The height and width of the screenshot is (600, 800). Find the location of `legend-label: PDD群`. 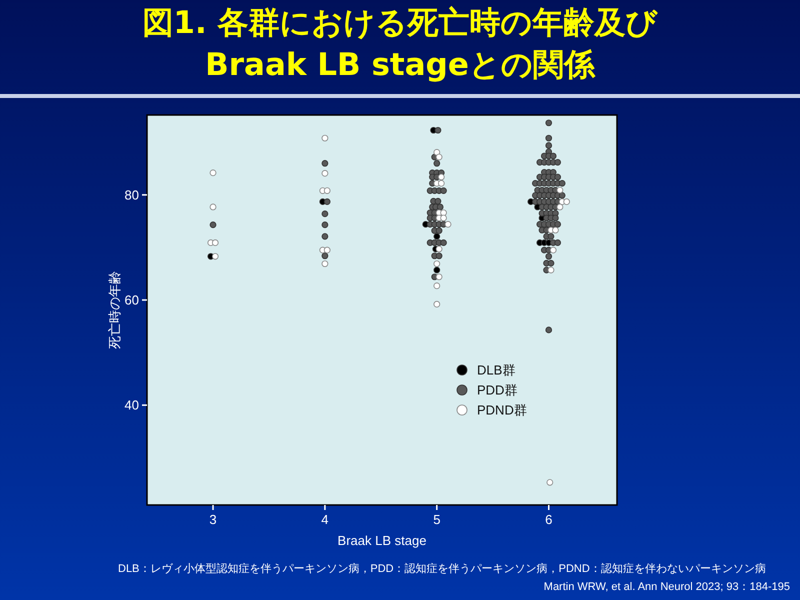

legend-label: PDD群 is located at coordinates (497, 390).